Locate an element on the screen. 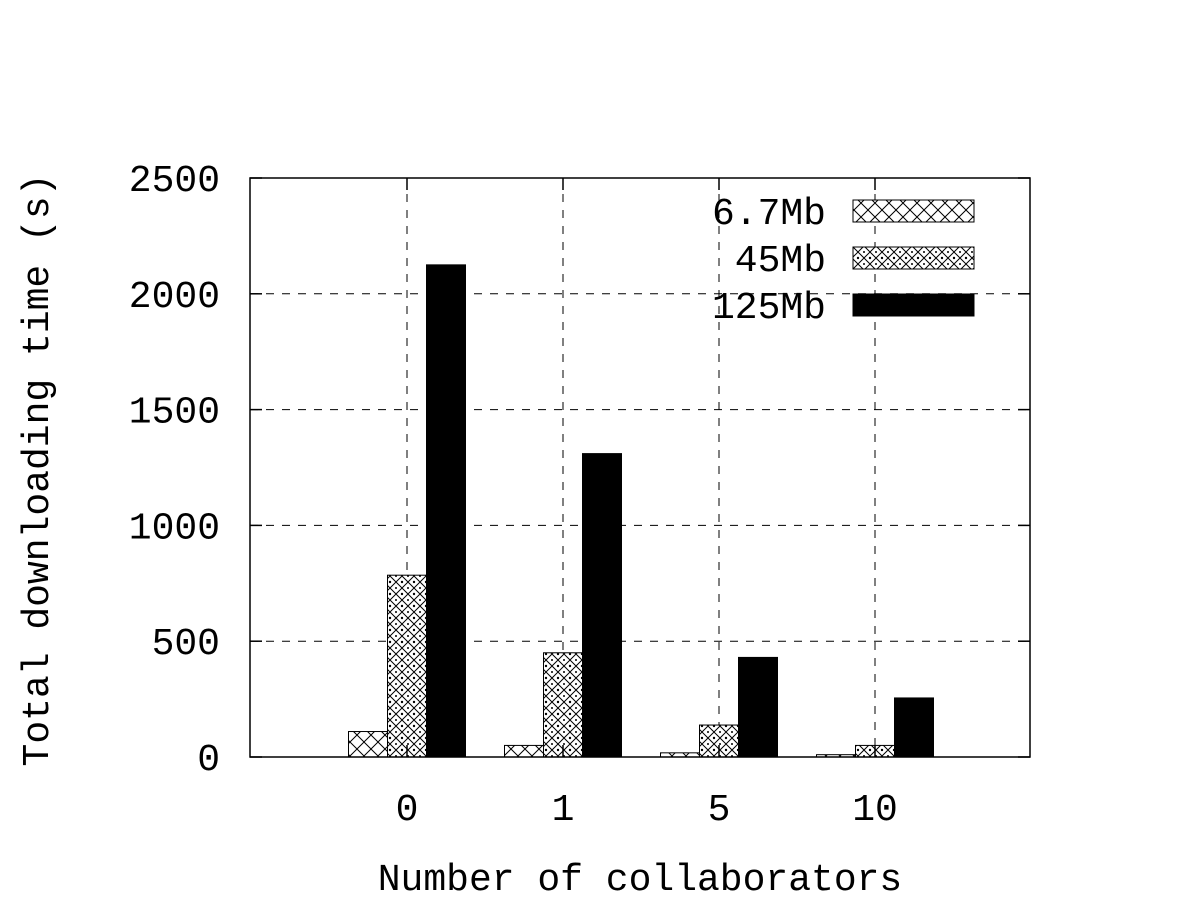  legend-label: 125Mb is located at coordinates (769, 308).